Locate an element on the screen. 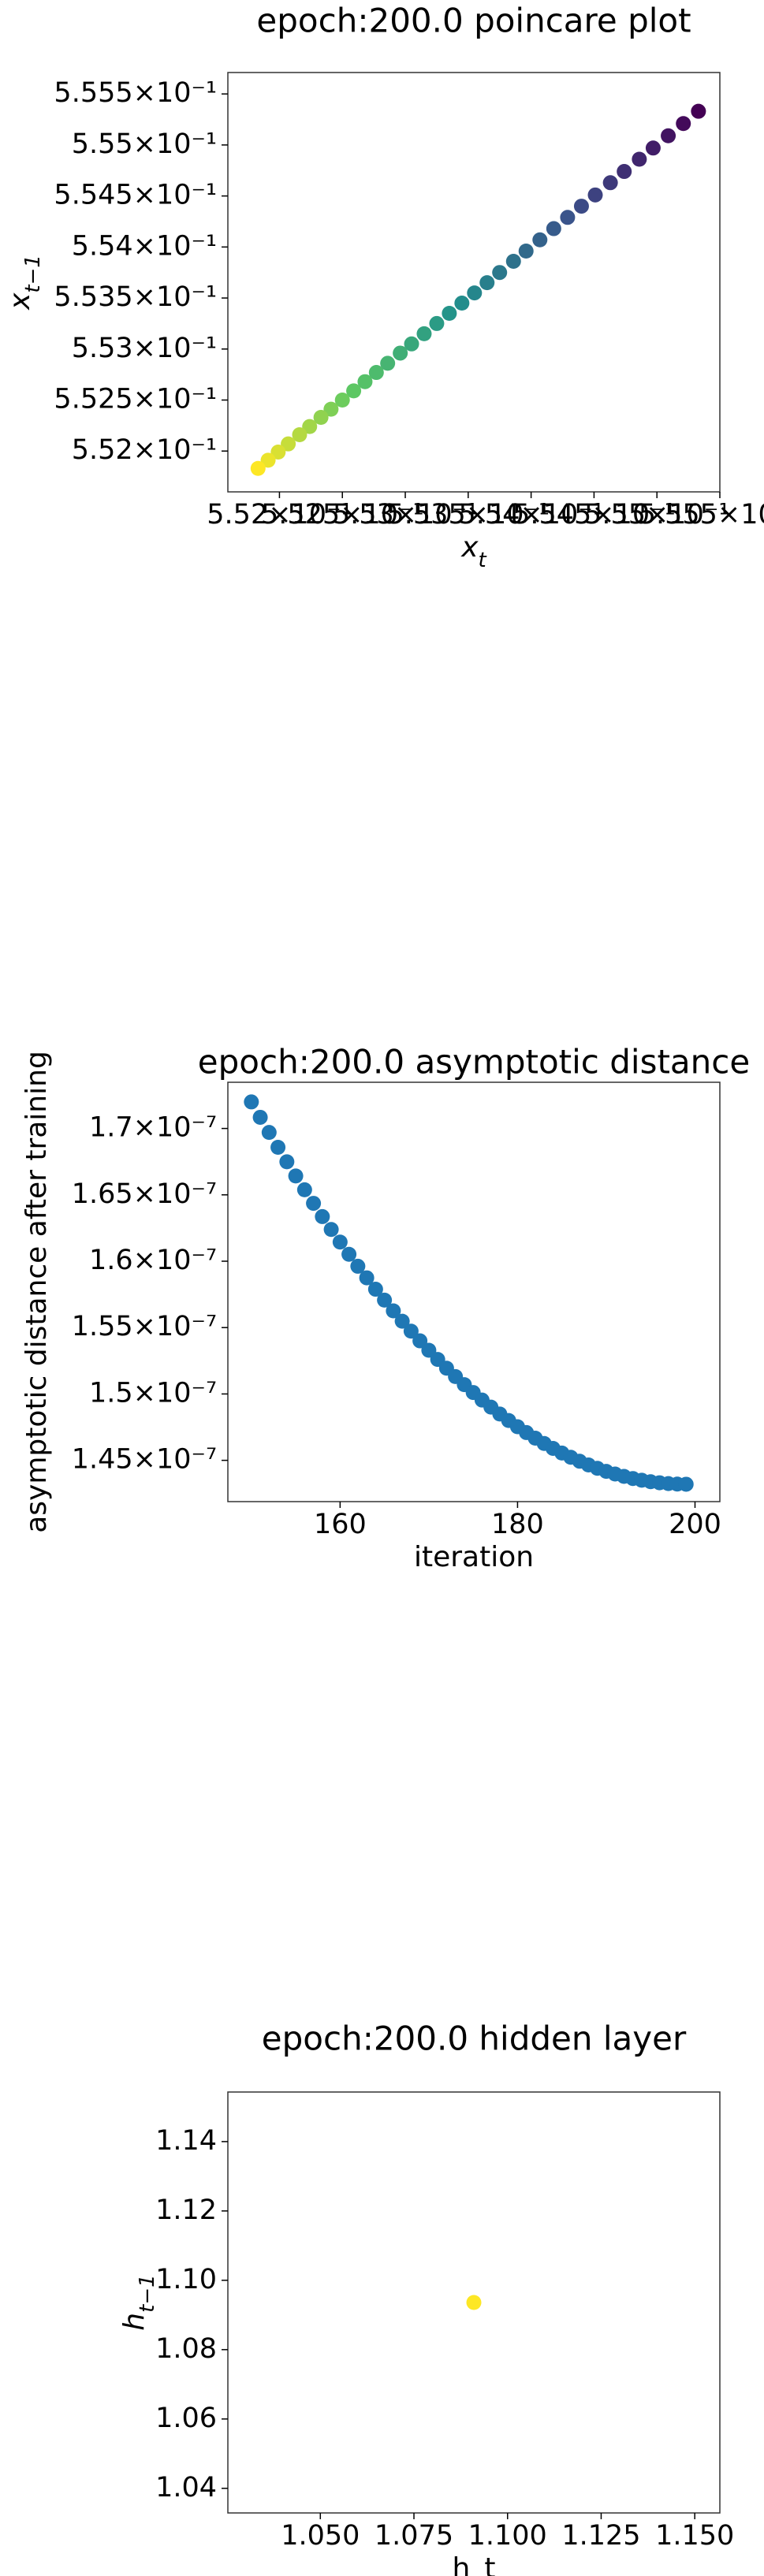 The width and height of the screenshot is (764, 2576). x-tick-label: 5.52×10⁻¹ is located at coordinates (279, 514).